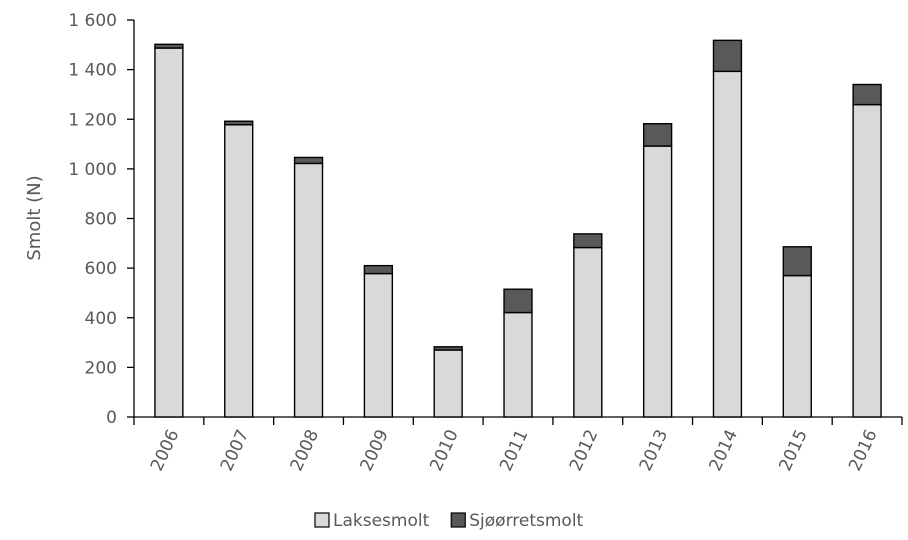  Describe the element at coordinates (235, 451) in the screenshot. I see `x-tick-label: 2007` at that location.